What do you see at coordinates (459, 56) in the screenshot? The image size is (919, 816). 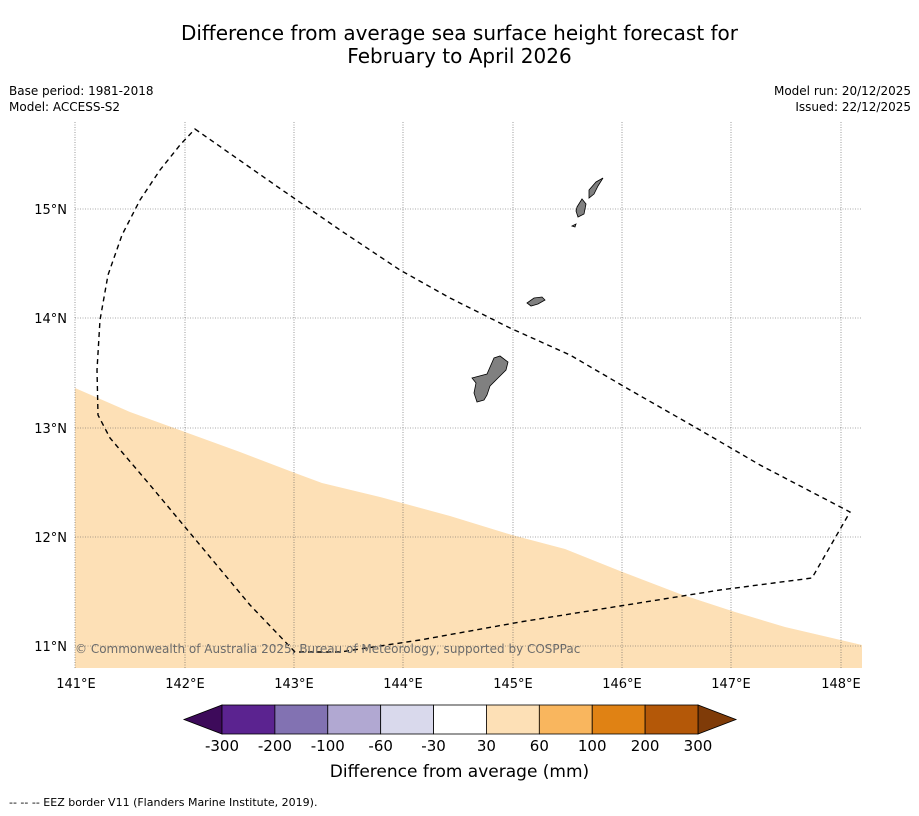 I see `title-line-2: February to April 2026` at bounding box center [459, 56].